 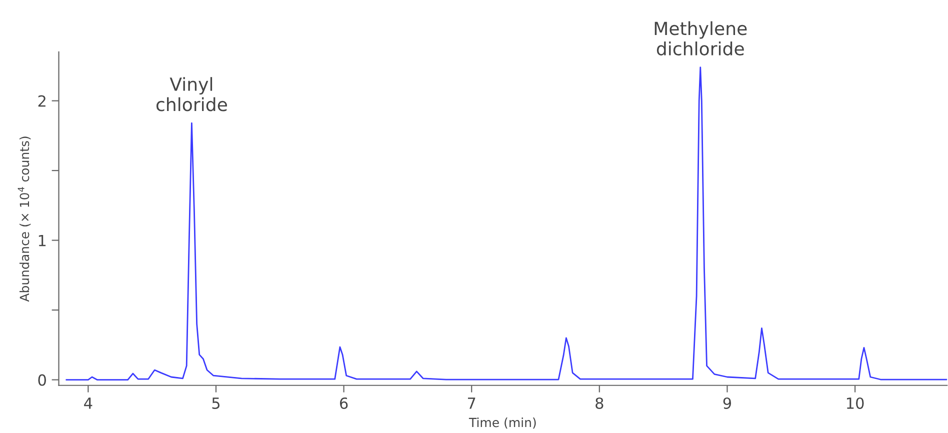 I want to click on x-tick-label: 8, so click(x=600, y=403).